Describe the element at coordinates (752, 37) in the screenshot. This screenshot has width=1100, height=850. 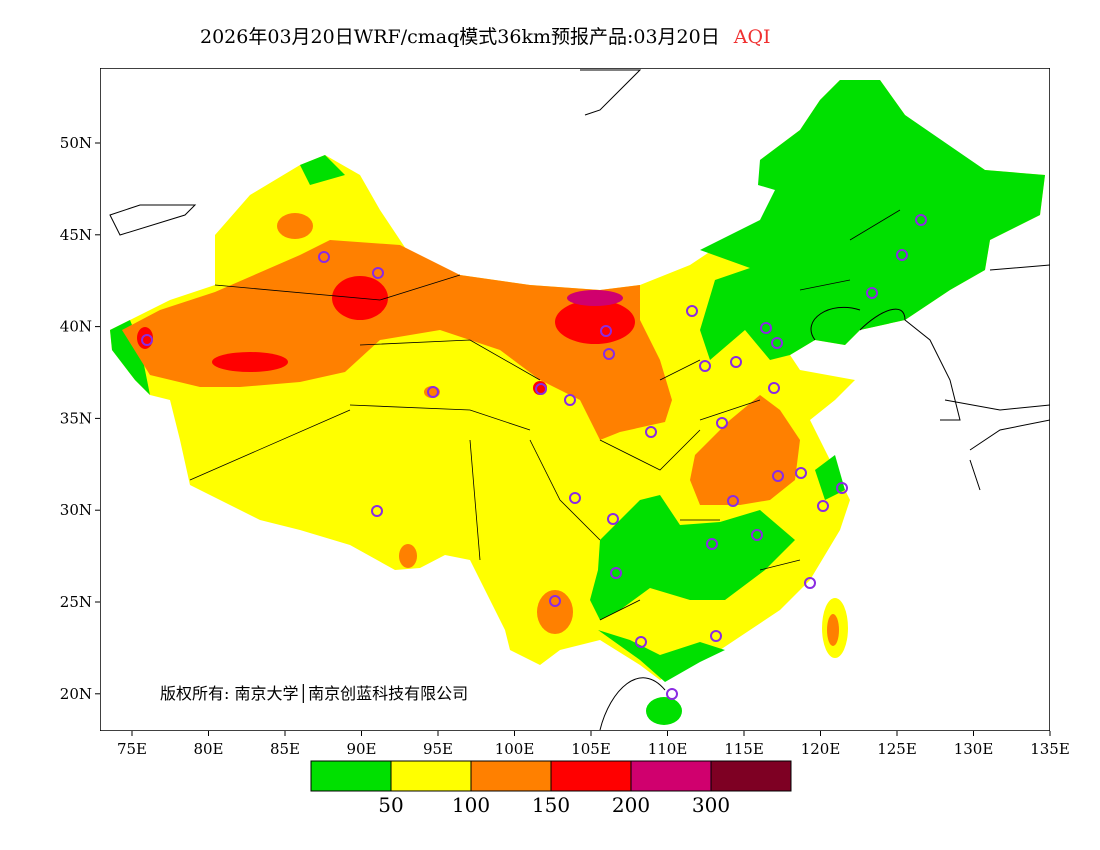
I see `title-variable: AQI` at that location.